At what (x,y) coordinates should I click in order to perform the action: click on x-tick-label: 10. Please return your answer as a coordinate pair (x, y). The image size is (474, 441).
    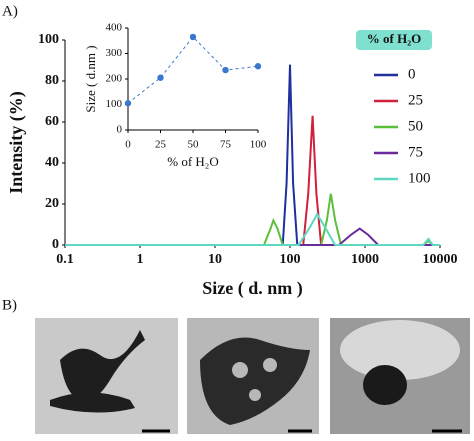
    Looking at the image, I should click on (215, 259).